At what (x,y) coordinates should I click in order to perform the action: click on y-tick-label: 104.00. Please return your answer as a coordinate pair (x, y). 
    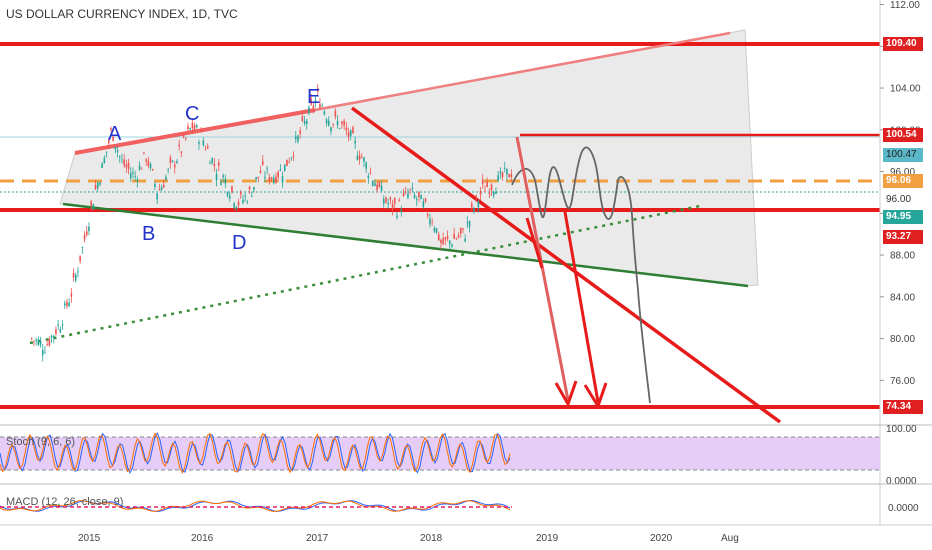
    Looking at the image, I should click on (905, 89).